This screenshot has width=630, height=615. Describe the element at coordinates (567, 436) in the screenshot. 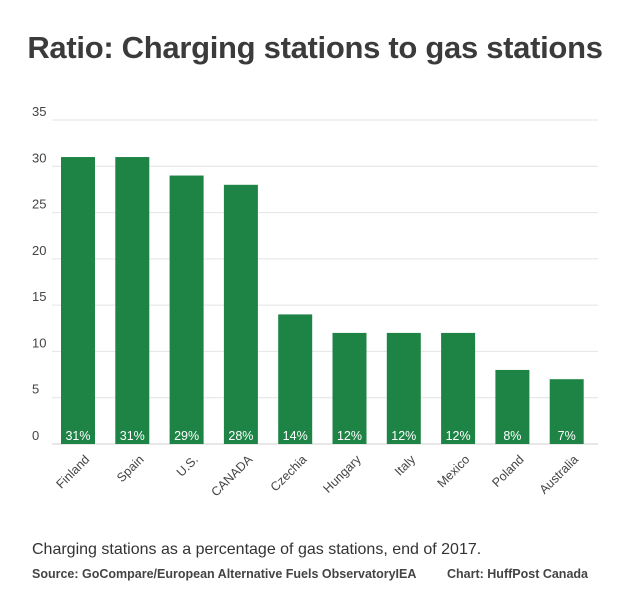

I see `data-label: 7%` at that location.